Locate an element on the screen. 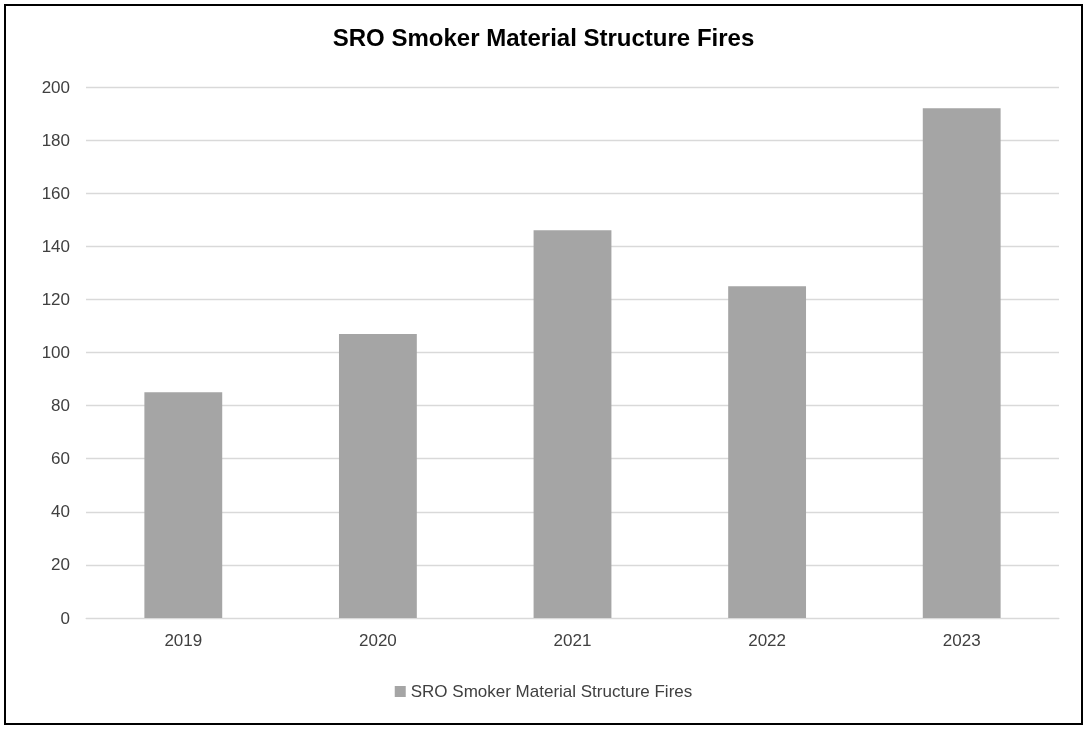 This screenshot has width=1091, height=733. y-tick-label: 200 is located at coordinates (55, 87).